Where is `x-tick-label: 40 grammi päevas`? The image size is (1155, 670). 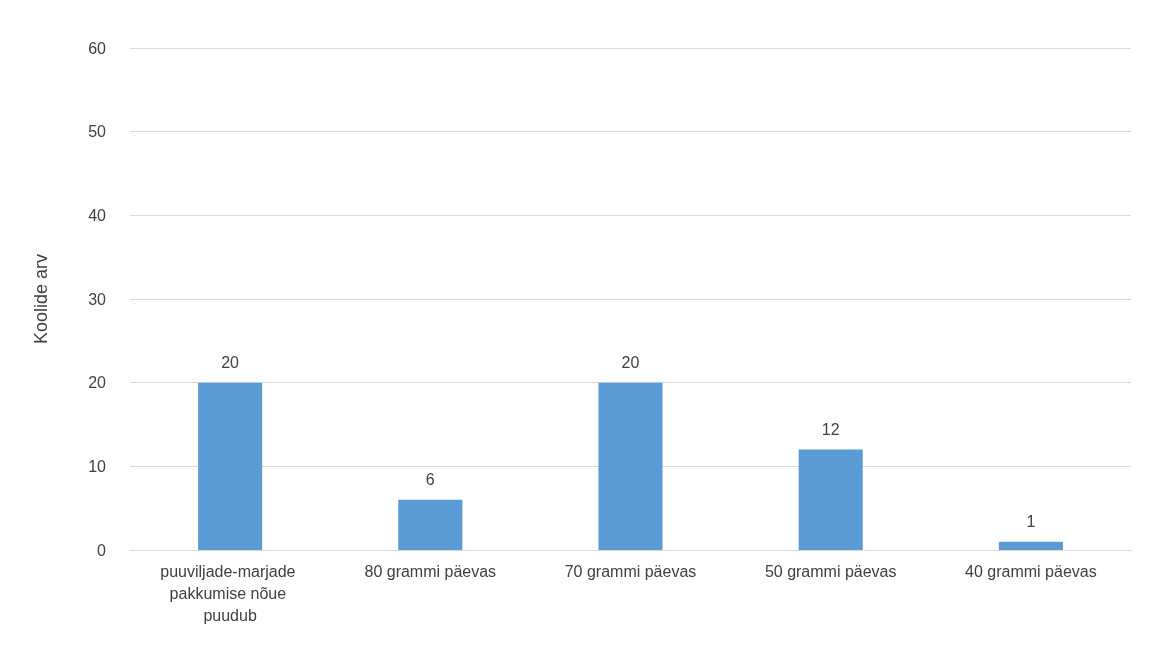 x-tick-label: 40 grammi päevas is located at coordinates (1031, 571).